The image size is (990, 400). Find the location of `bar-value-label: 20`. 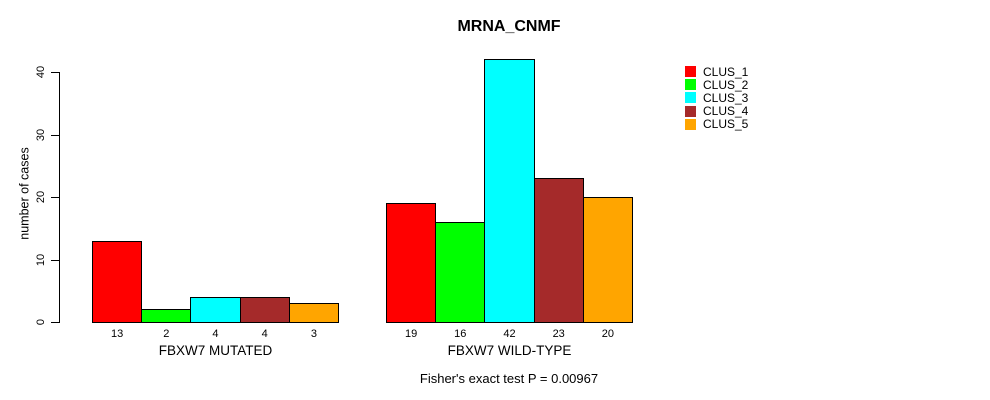

bar-value-label: 20 is located at coordinates (608, 334).